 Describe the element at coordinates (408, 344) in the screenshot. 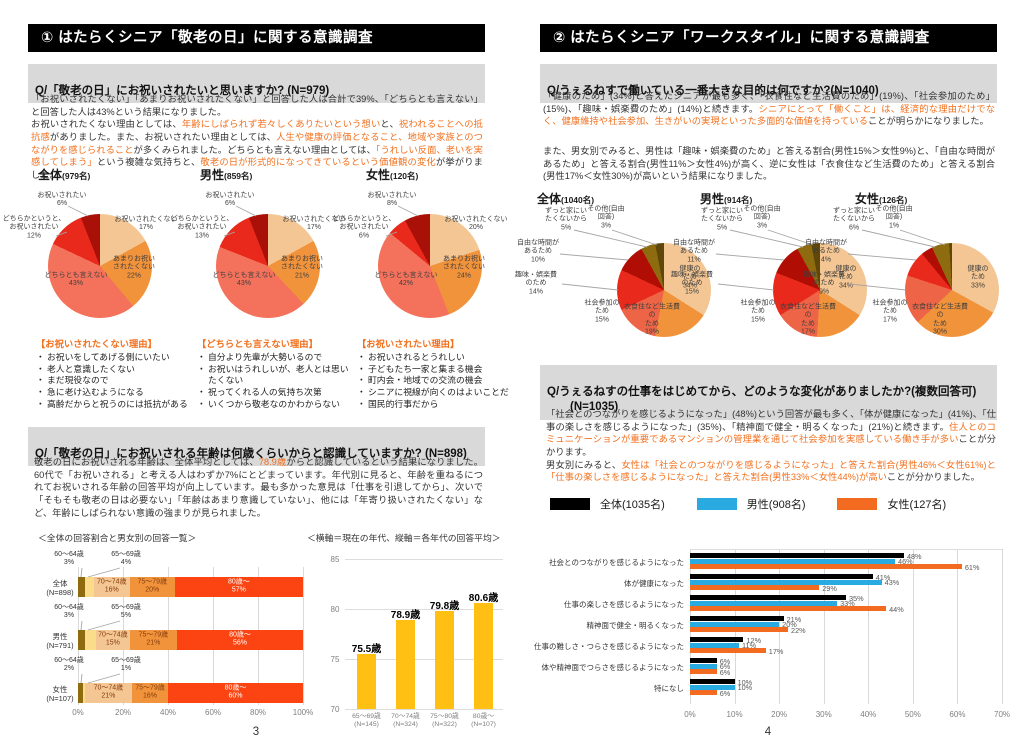

I see `reason-header: 【お祝いされたい理由】` at that location.